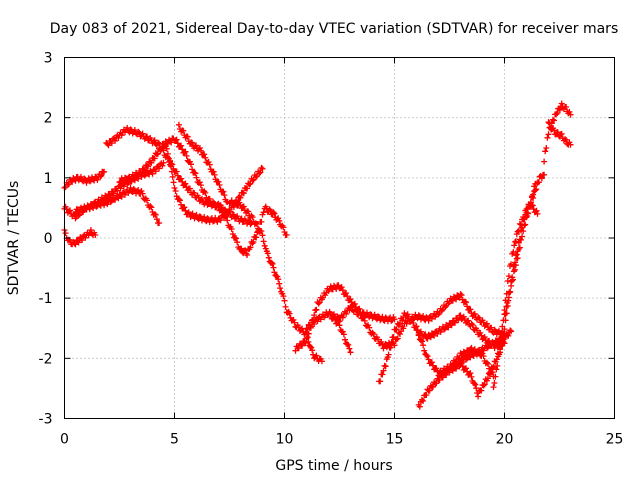 The image size is (640, 480). What do you see at coordinates (48, 59) in the screenshot?
I see `y-tick-label: 3` at bounding box center [48, 59].